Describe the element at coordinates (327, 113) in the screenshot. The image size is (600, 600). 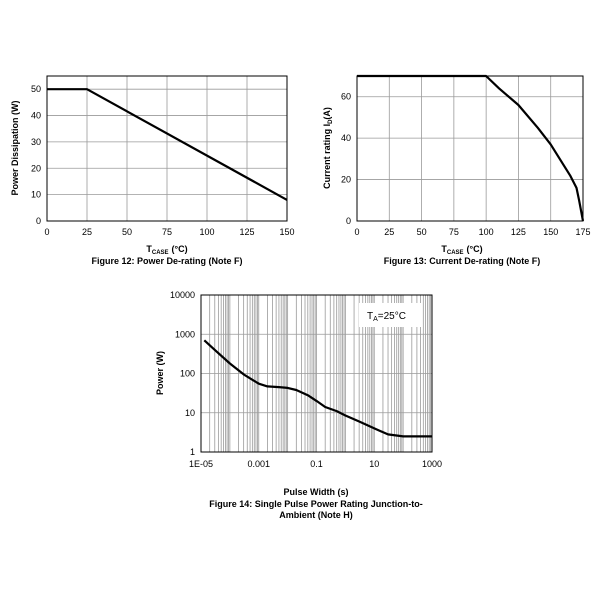
I see `y-axis-label-unit: (A)` at that location.